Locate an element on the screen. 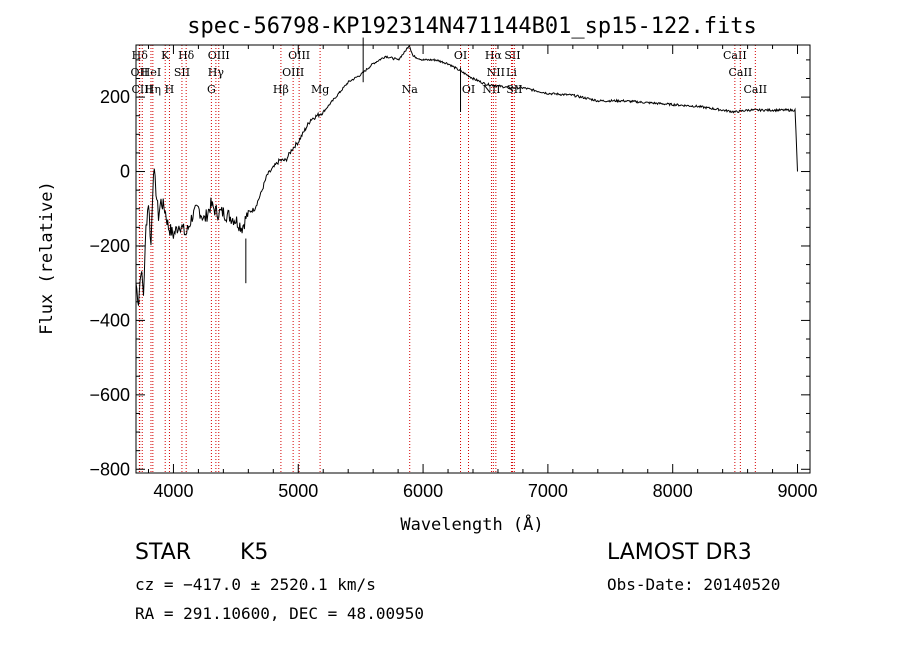 This screenshot has width=900, height=649. y-axis-label: Flux (relative) is located at coordinates (47, 258).